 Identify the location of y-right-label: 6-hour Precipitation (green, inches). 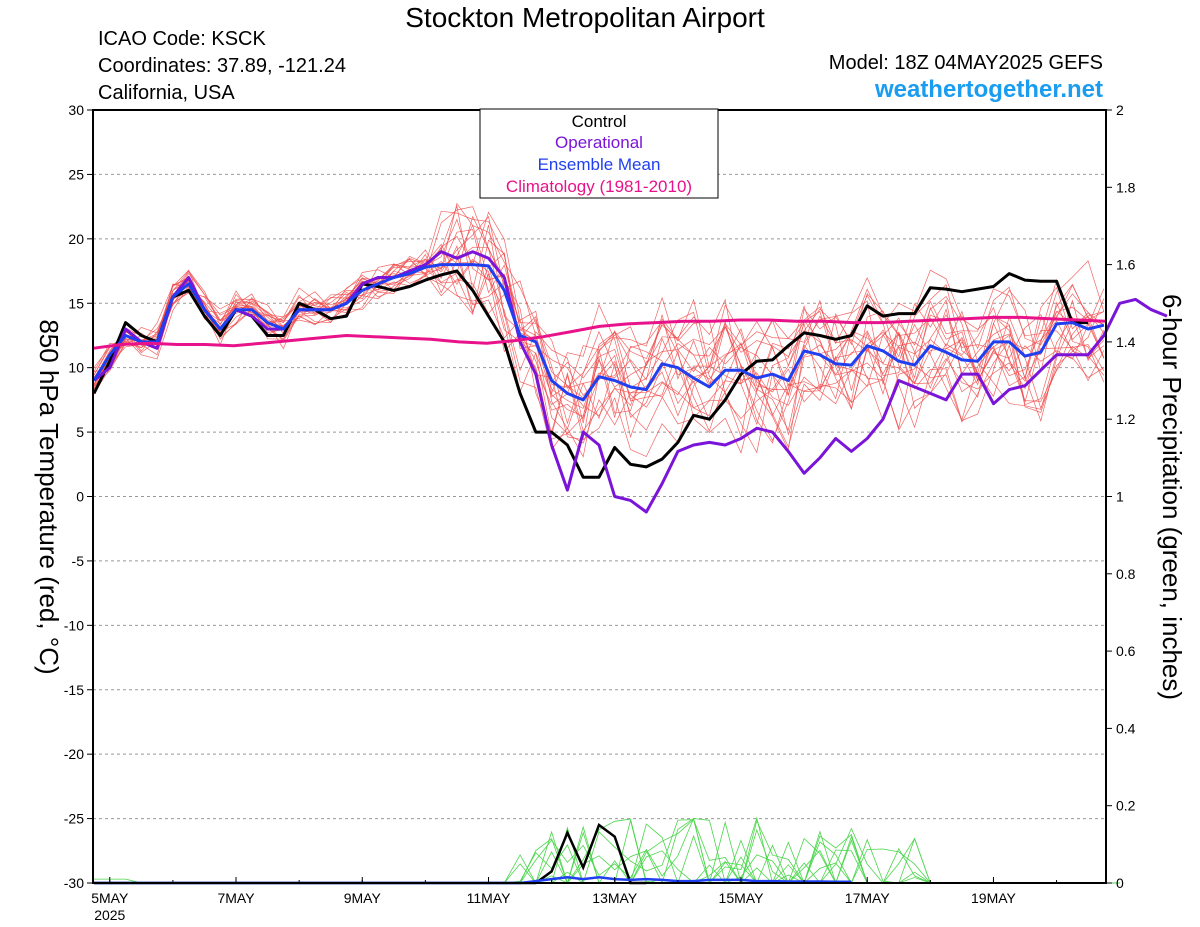
(1172, 497).